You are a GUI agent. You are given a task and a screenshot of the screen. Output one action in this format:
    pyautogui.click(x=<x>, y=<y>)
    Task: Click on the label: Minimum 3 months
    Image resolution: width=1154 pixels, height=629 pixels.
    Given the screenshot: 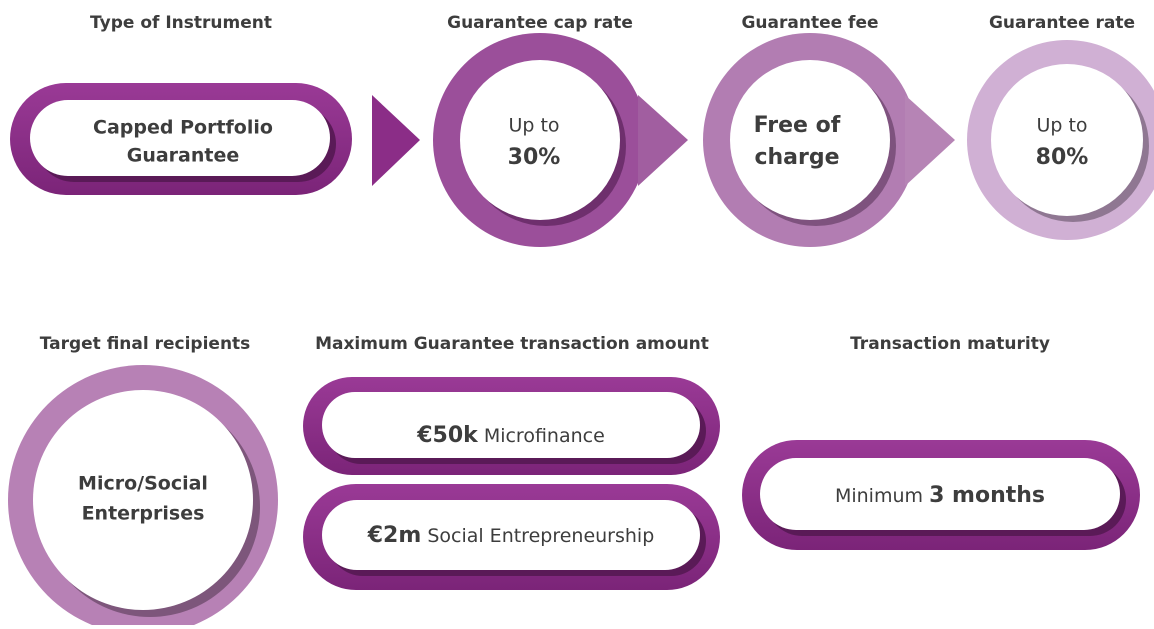 What is the action you would take?
    pyautogui.click(x=940, y=495)
    